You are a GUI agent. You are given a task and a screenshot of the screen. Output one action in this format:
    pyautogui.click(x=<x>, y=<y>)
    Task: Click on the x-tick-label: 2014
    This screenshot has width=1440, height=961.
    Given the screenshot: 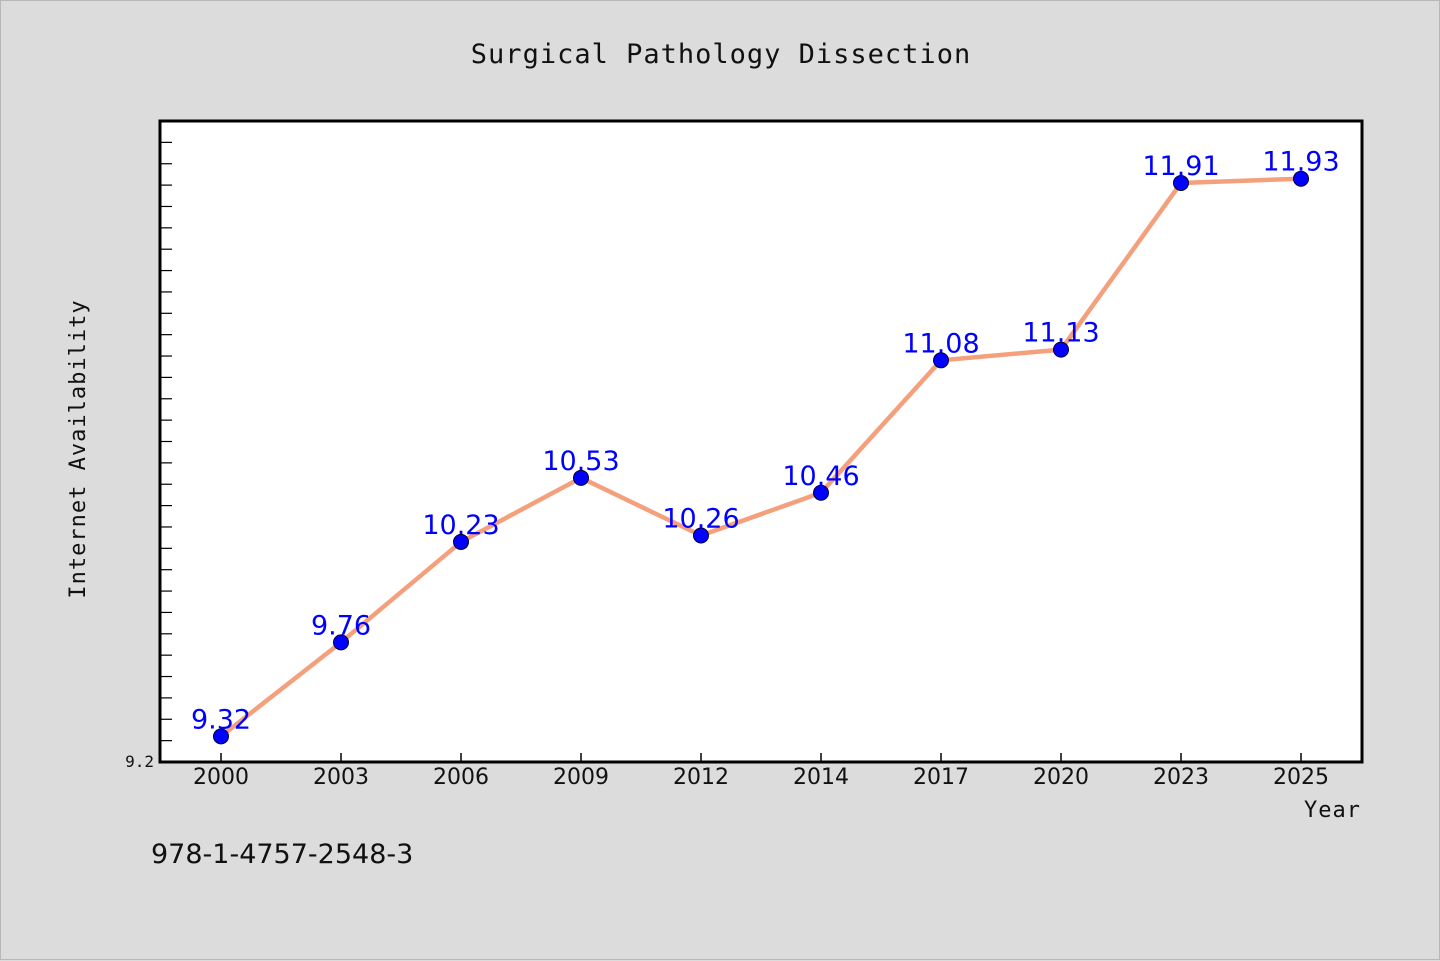 What is the action you would take?
    pyautogui.click(x=821, y=777)
    